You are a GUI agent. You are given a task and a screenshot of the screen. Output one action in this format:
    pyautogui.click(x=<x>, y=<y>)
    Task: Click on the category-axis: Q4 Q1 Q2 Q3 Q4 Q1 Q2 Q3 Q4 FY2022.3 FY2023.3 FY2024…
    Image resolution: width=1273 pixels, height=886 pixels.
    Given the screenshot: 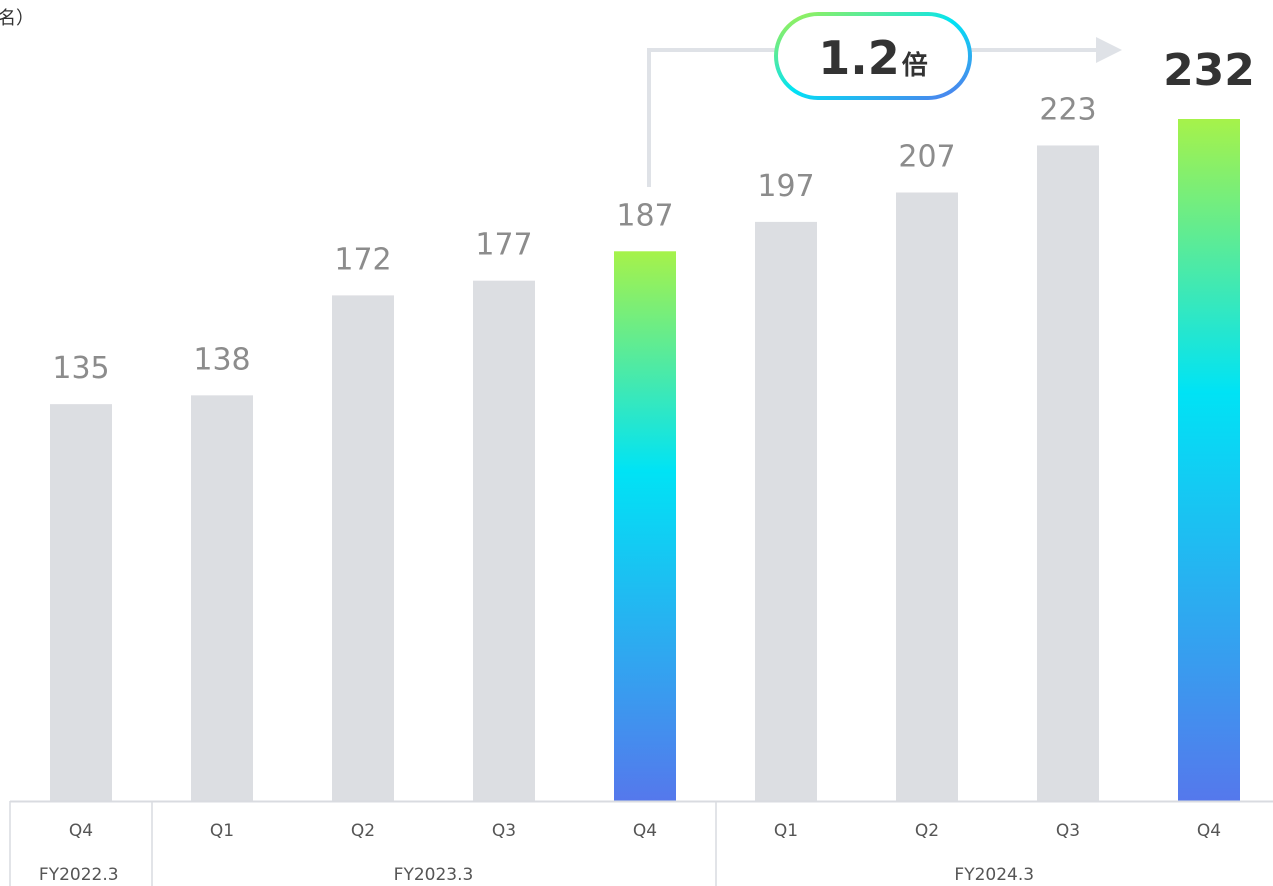 What is the action you would take?
    pyautogui.click(x=641, y=843)
    